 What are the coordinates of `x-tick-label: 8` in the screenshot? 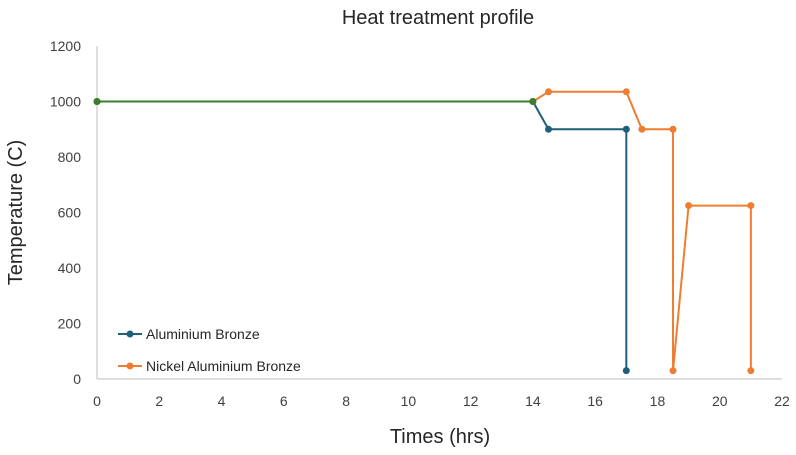 It's located at (346, 401).